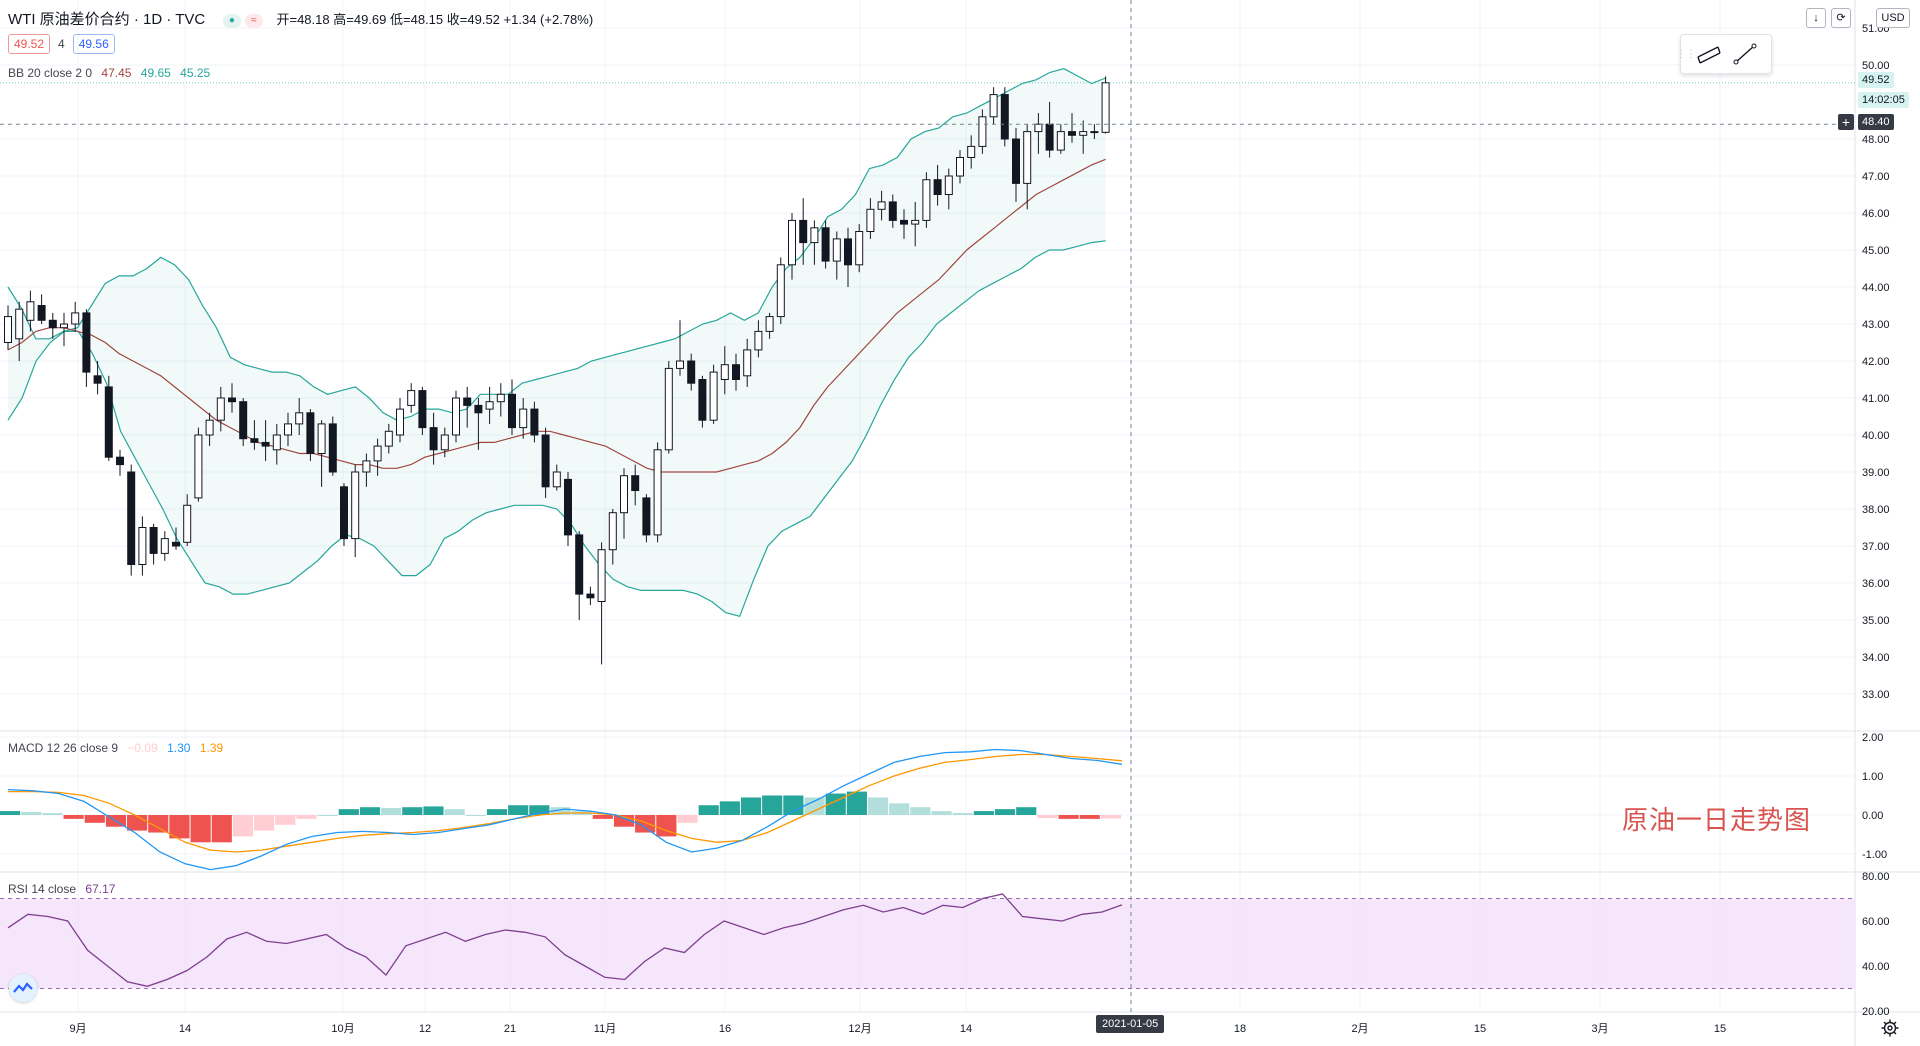  I want to click on price-tick-label: 50.00, so click(1876, 66).